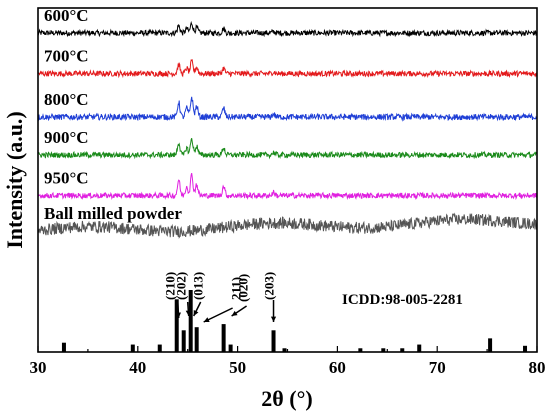 The image size is (550, 415). Describe the element at coordinates (288, 361) in the screenshot. I see `x-ticks: 30 40 50 60 70 80` at that location.